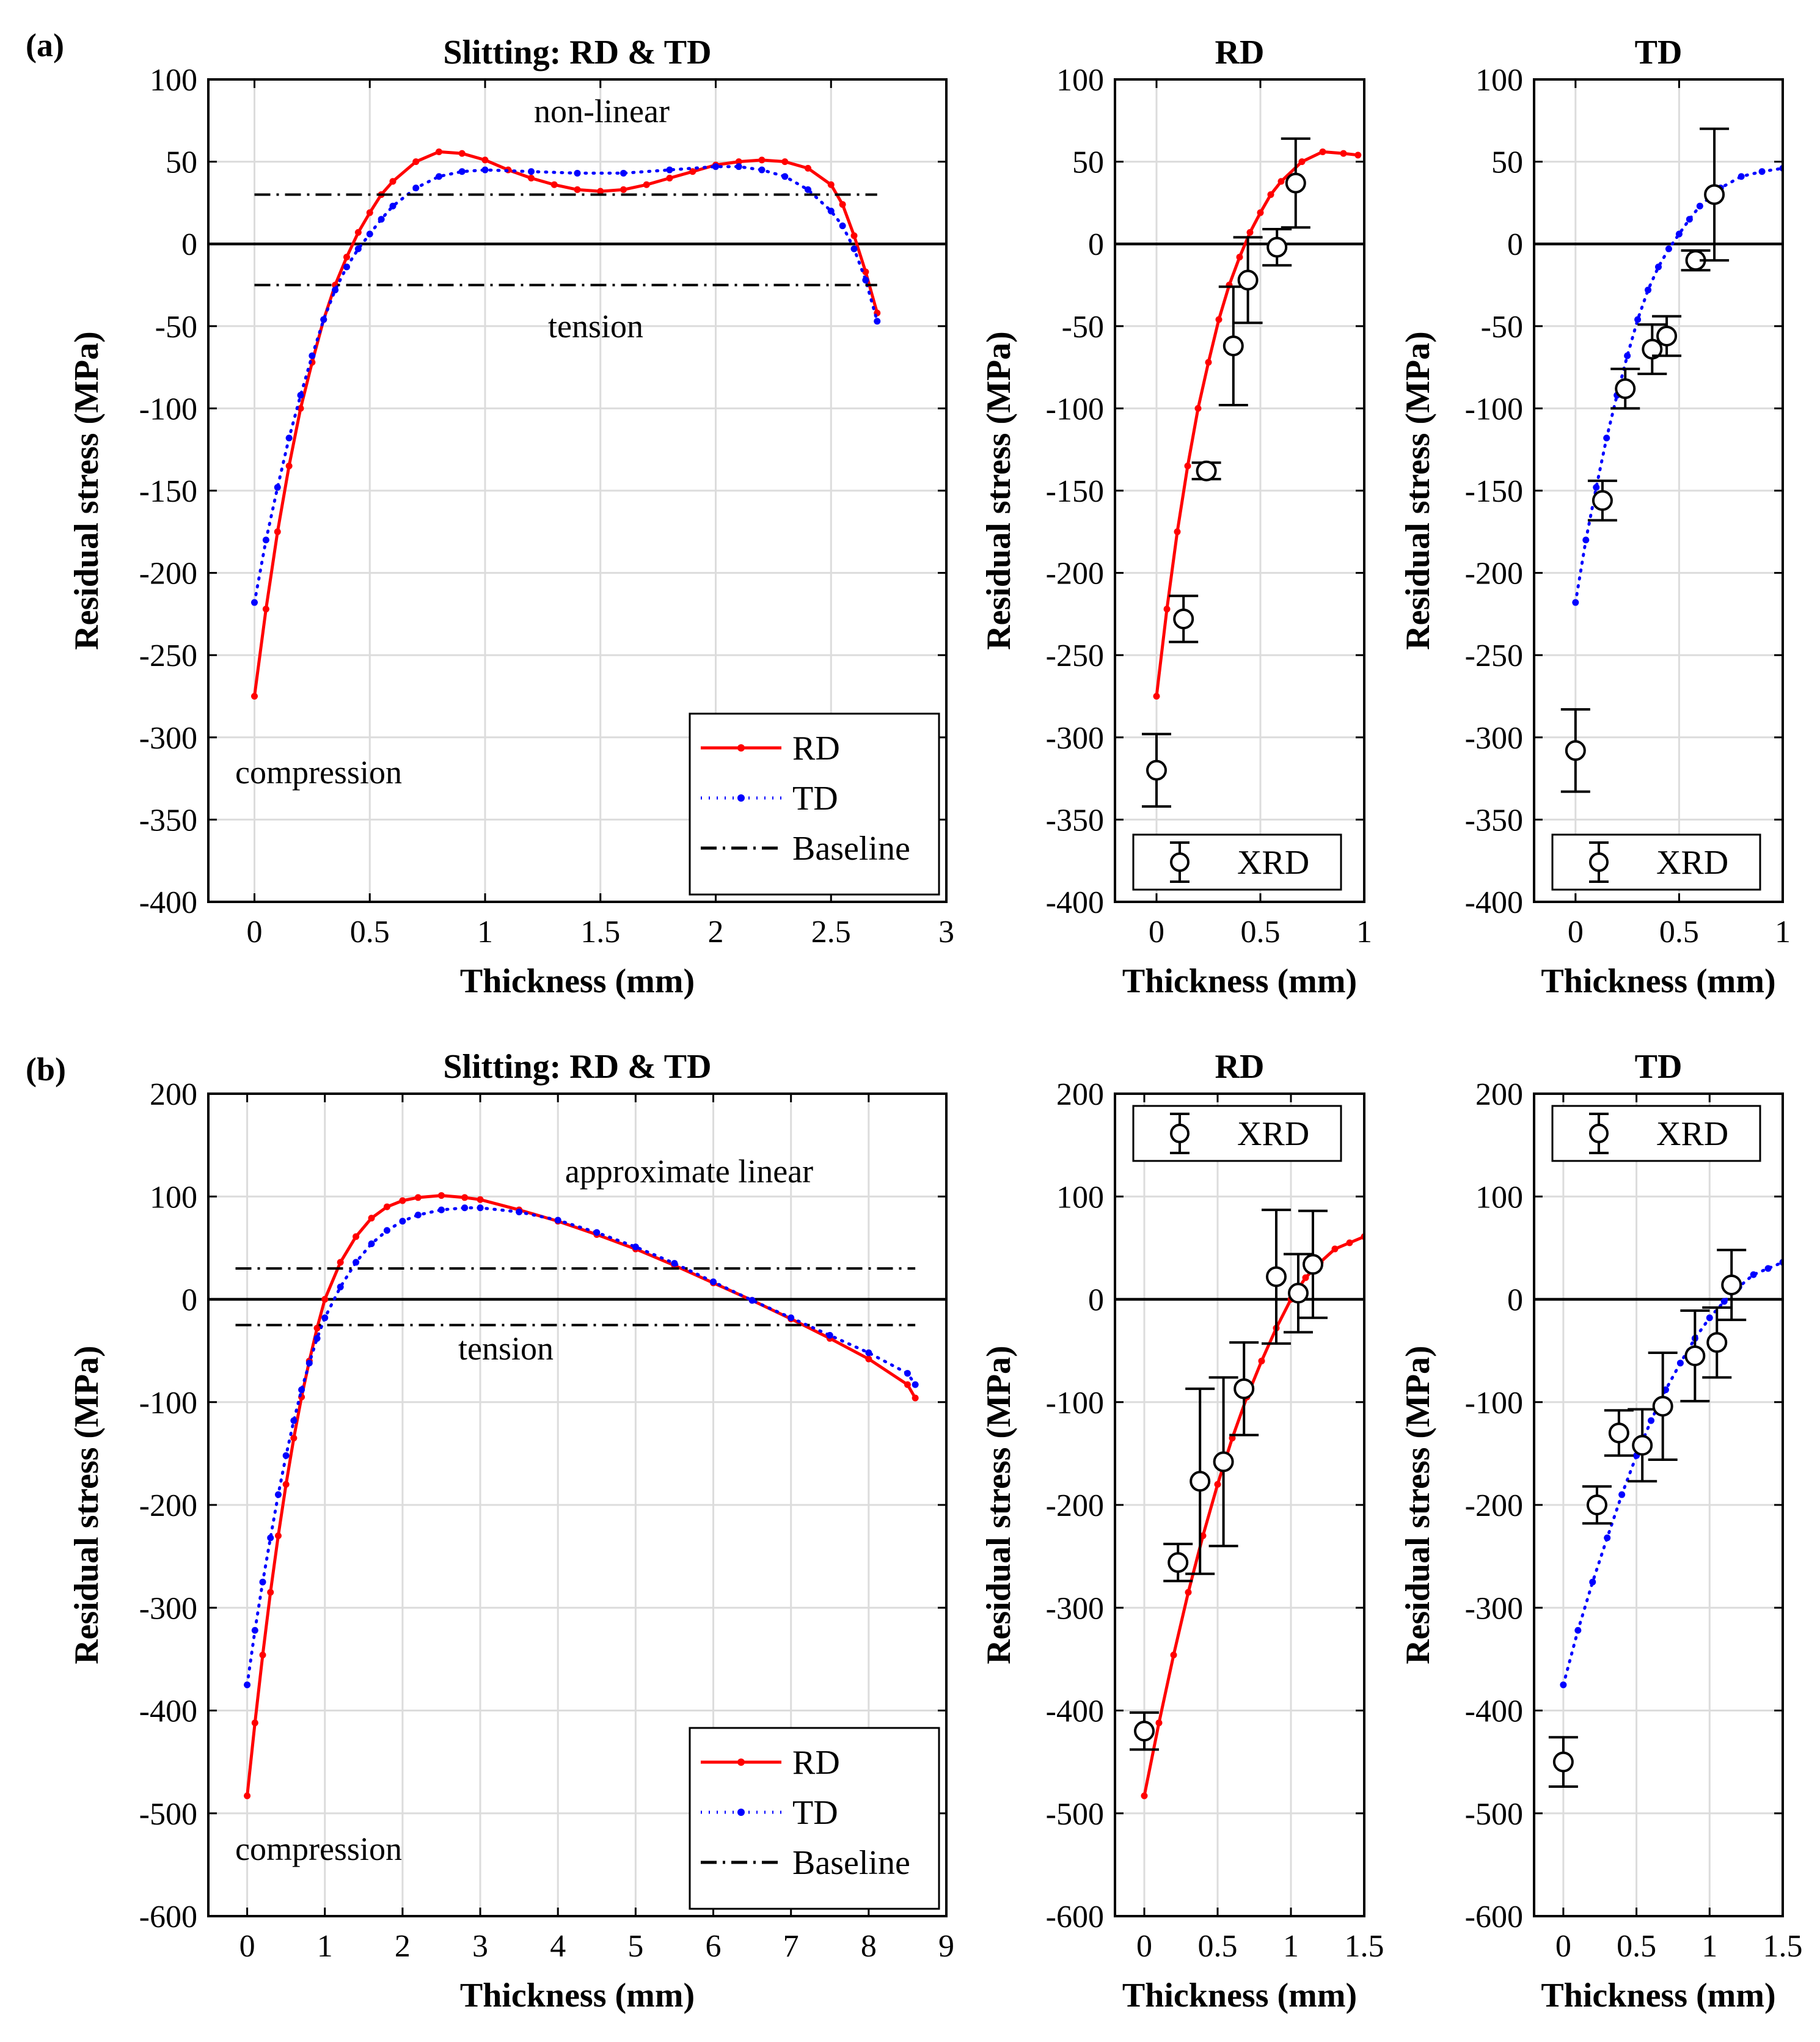 This screenshot has width=1820, height=2042. What do you see at coordinates (318, 1849) in the screenshot?
I see `annotation-compression: compression` at bounding box center [318, 1849].